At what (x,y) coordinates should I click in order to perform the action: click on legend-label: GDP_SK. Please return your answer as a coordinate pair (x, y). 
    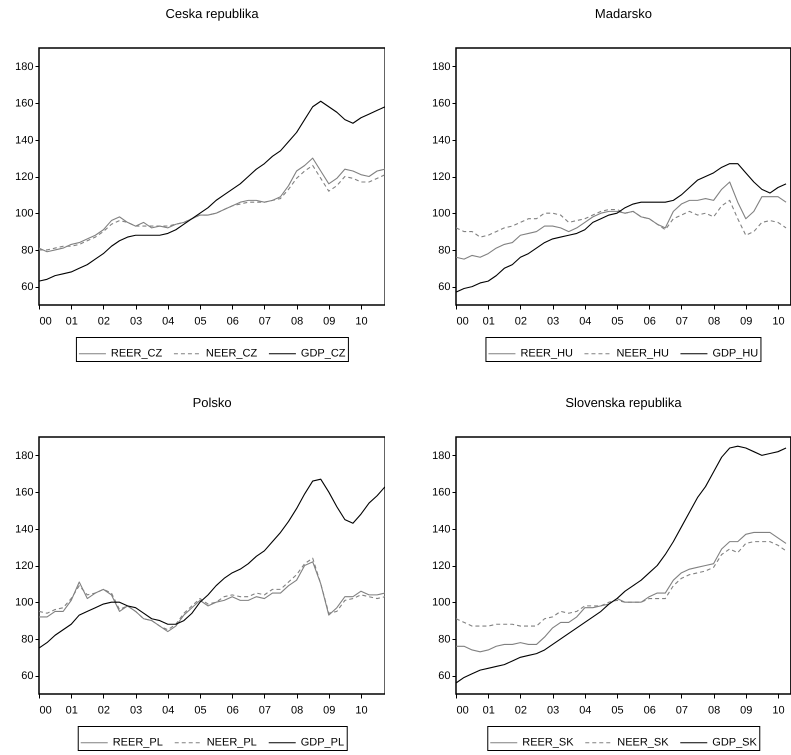
    Looking at the image, I should click on (735, 742).